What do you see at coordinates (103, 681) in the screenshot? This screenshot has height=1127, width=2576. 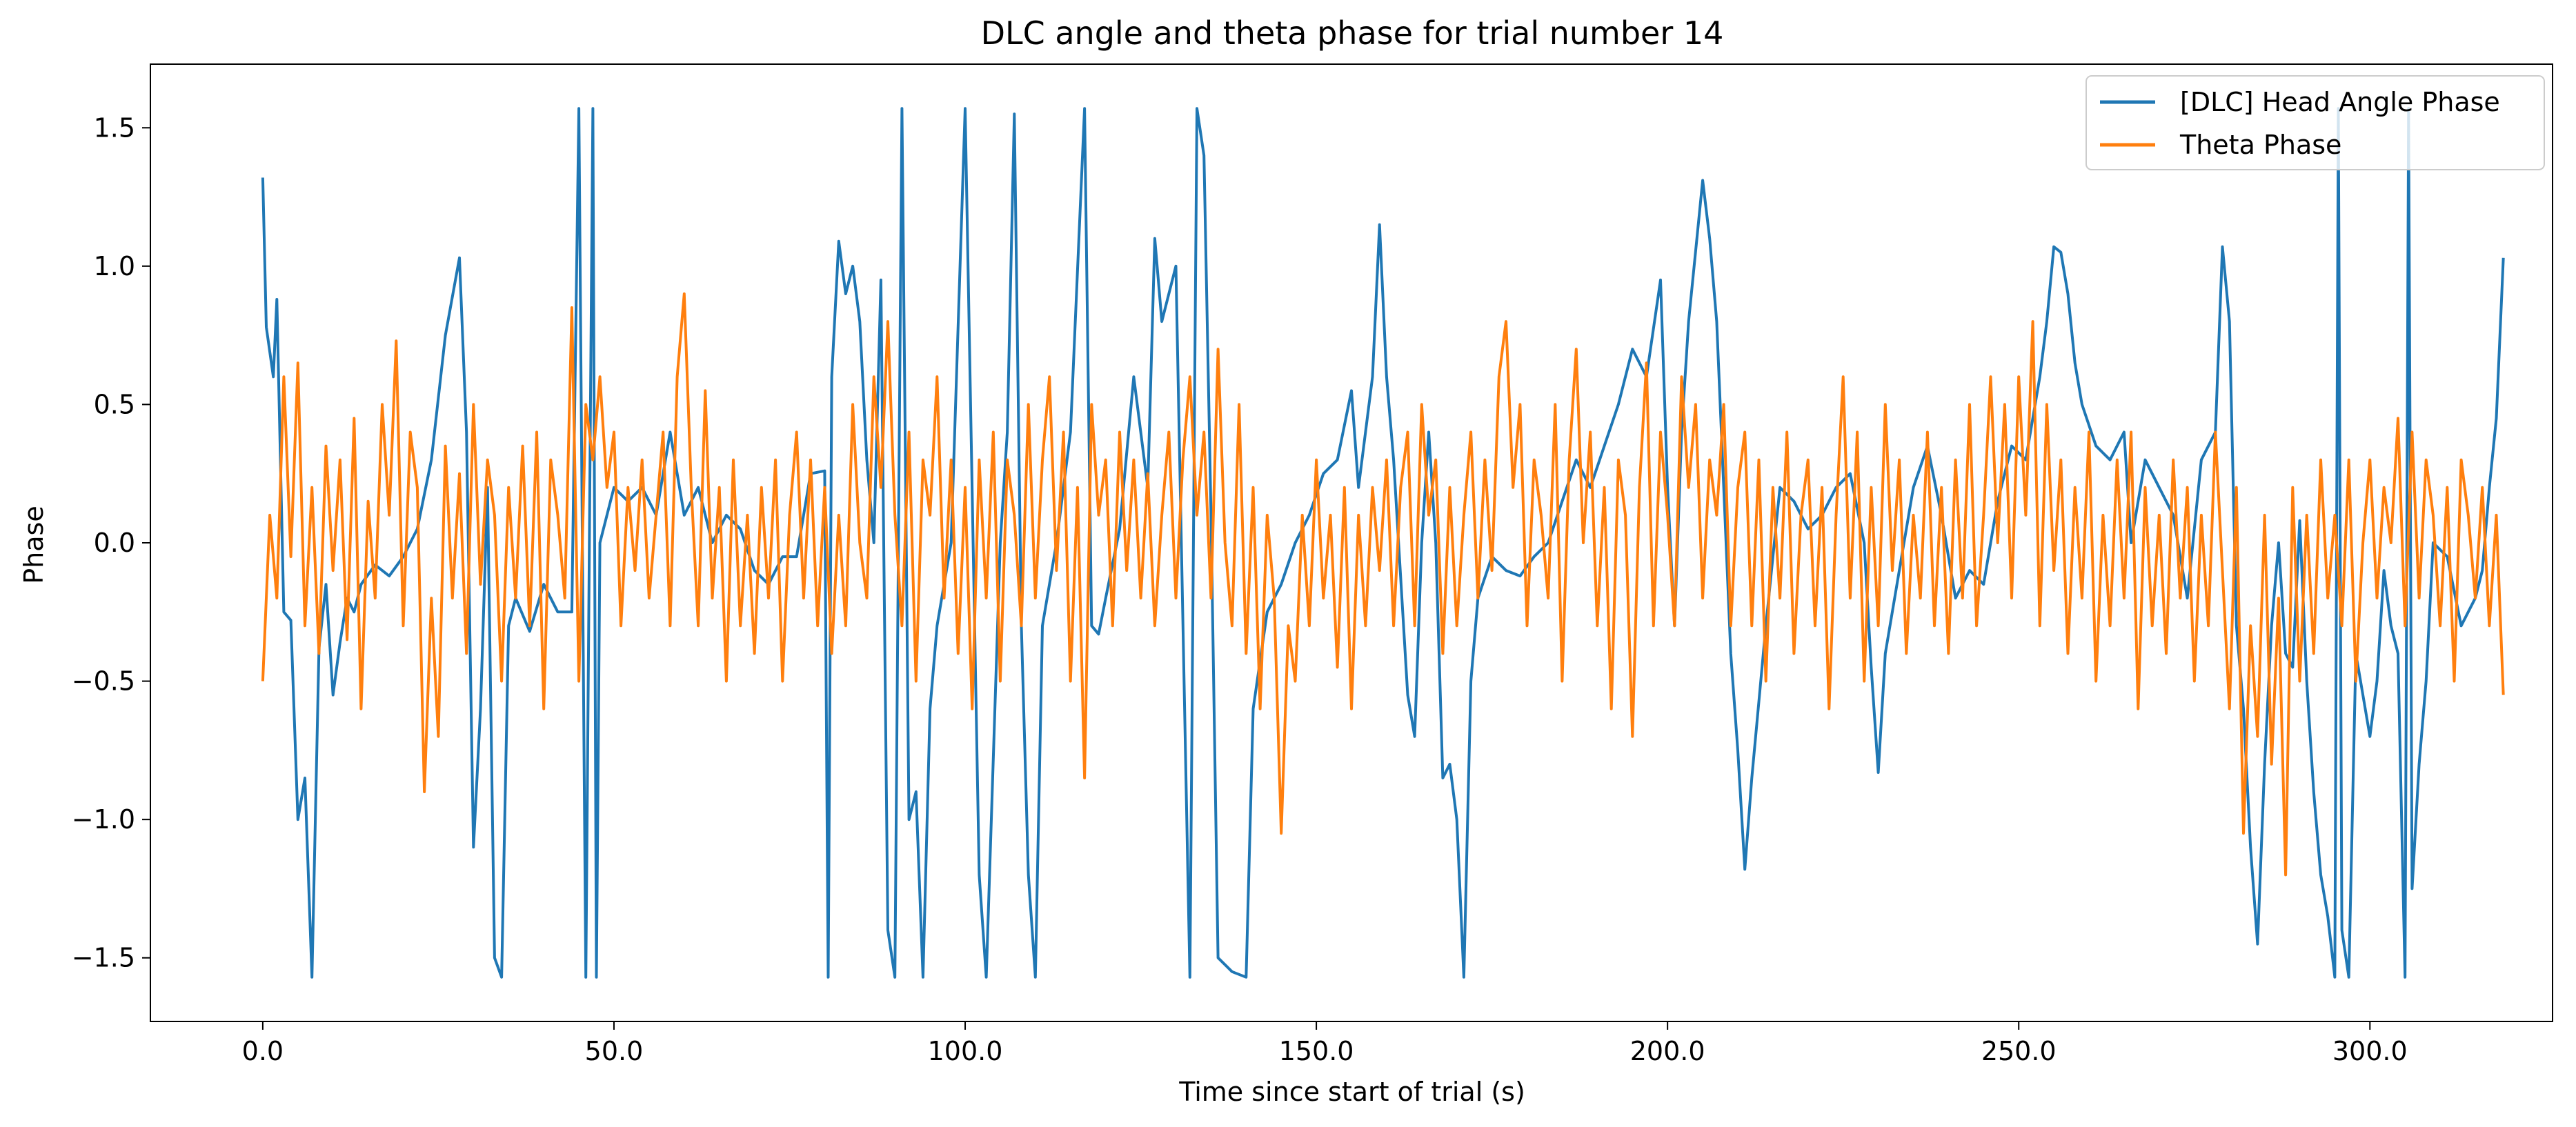 I see `y-tick-label: −0.5` at bounding box center [103, 681].